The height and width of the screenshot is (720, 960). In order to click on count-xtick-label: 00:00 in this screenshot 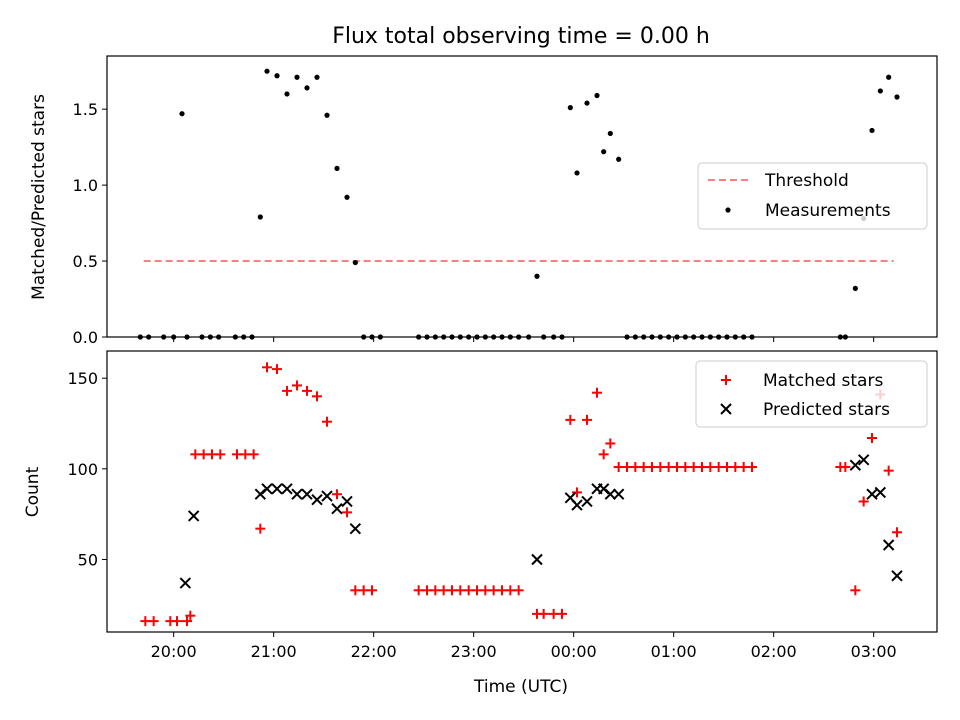, I will do `click(574, 651)`.